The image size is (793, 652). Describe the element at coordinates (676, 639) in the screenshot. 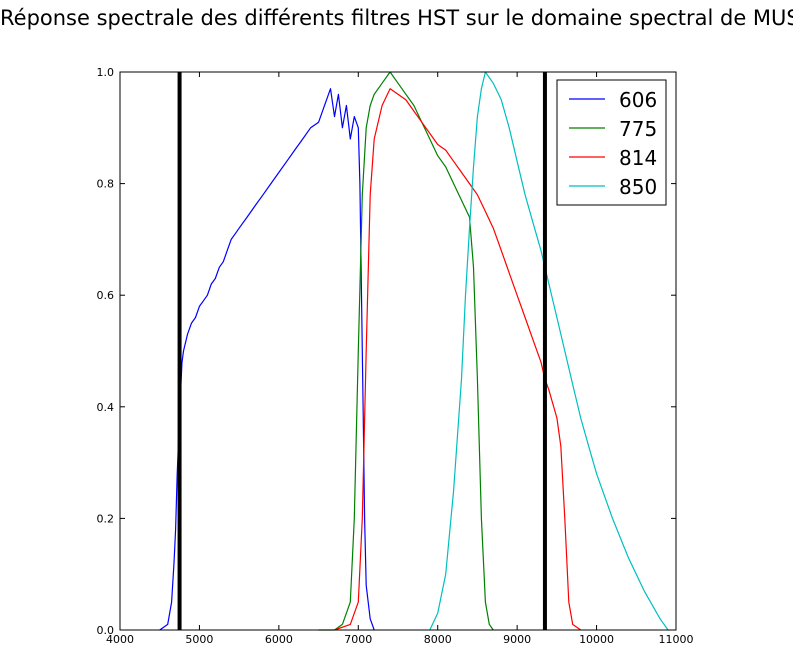

I see `x-tick-label: 11000` at that location.